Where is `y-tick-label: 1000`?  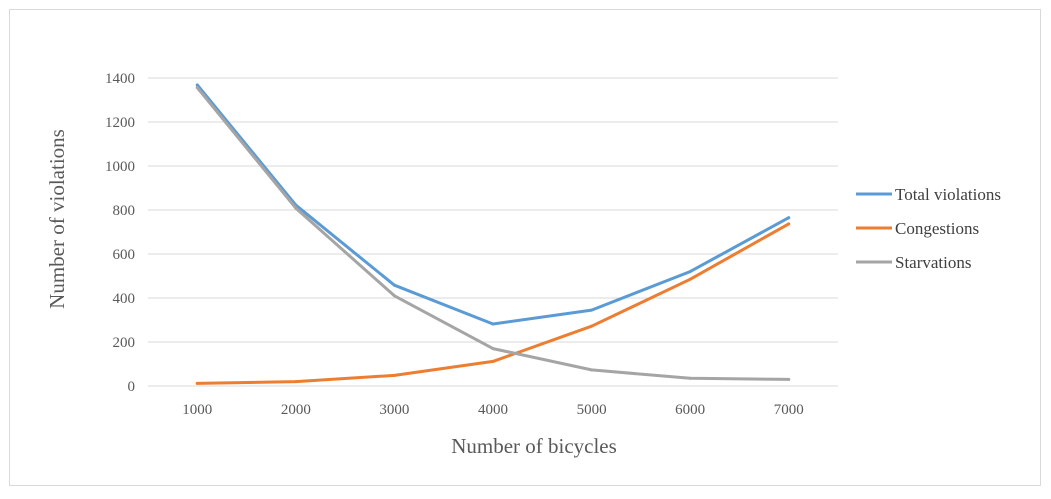
y-tick-label: 1000 is located at coordinates (120, 167).